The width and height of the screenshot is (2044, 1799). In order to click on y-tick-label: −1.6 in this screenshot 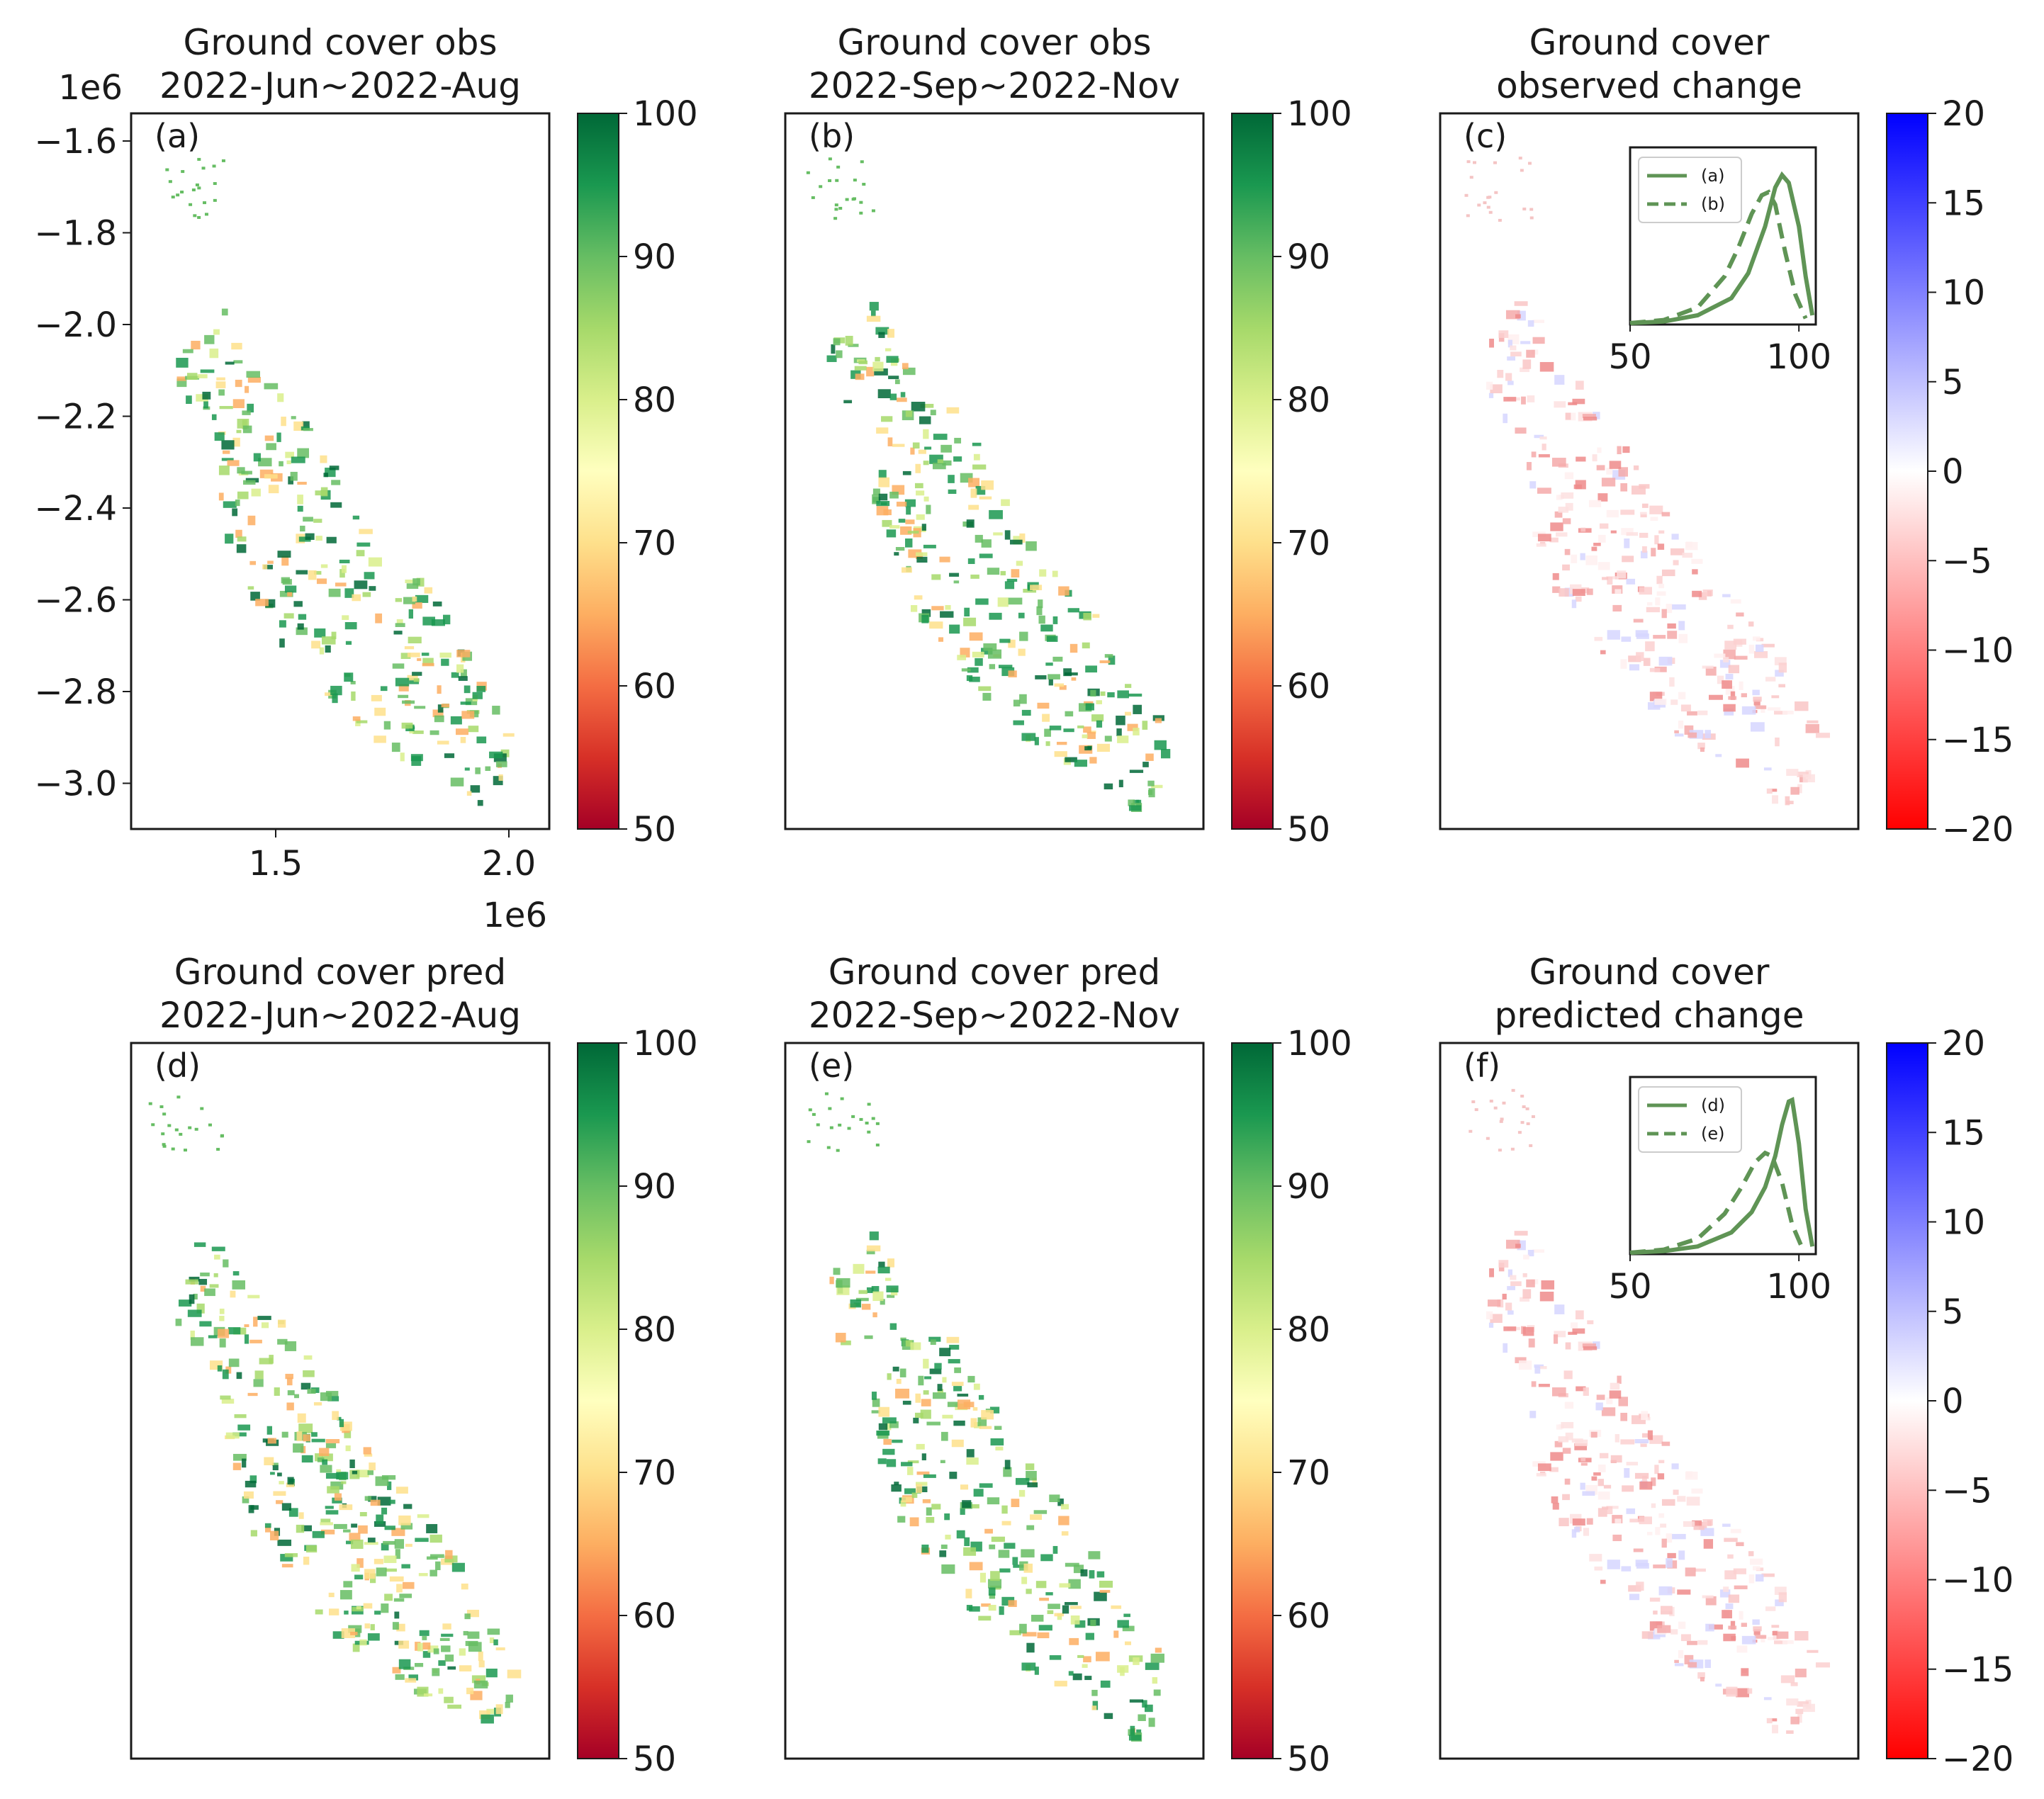, I will do `click(76, 142)`.